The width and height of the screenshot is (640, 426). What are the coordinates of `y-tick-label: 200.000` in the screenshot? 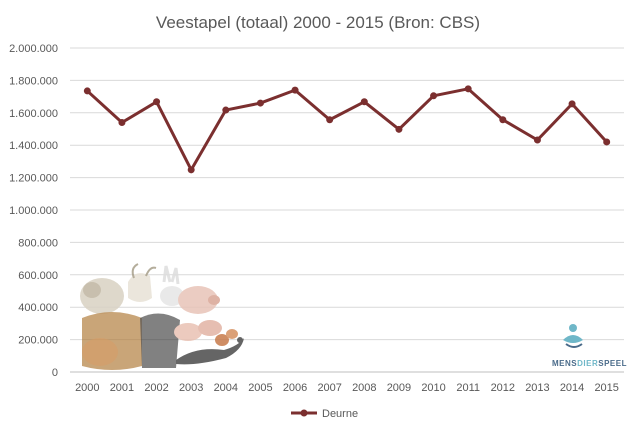 It's located at (38, 341).